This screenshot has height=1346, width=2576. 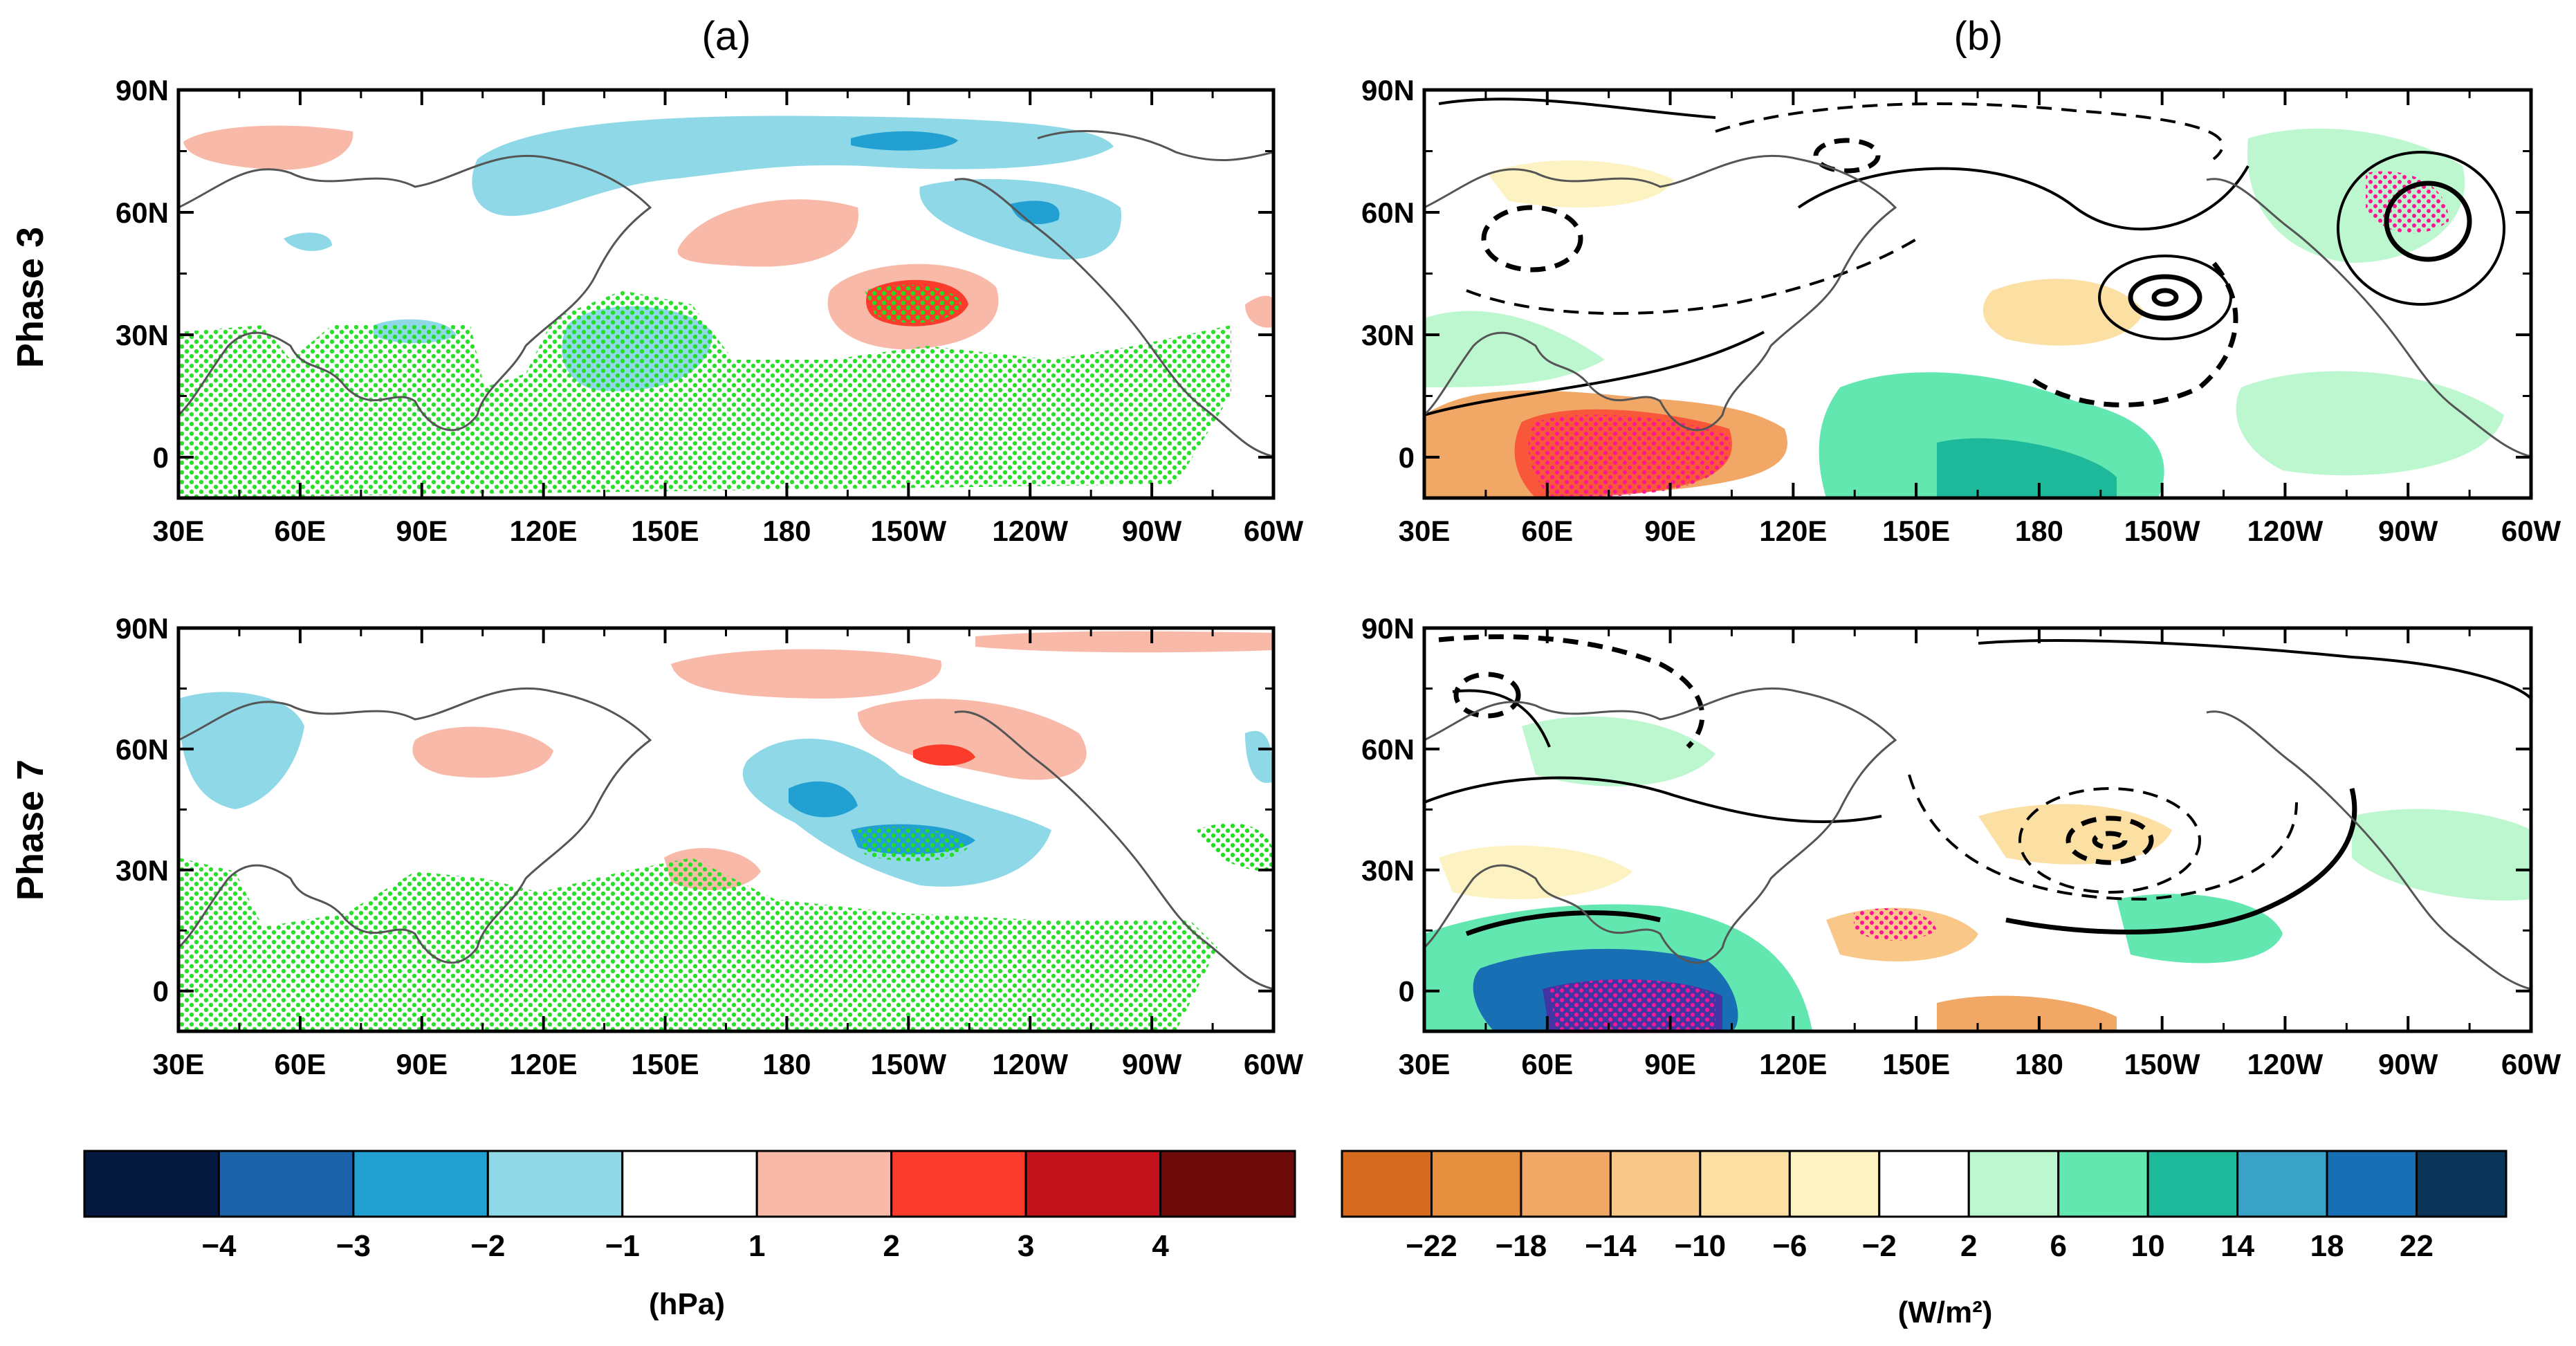 I want to click on colorbar-tick-label: 3, so click(x=1026, y=1246).